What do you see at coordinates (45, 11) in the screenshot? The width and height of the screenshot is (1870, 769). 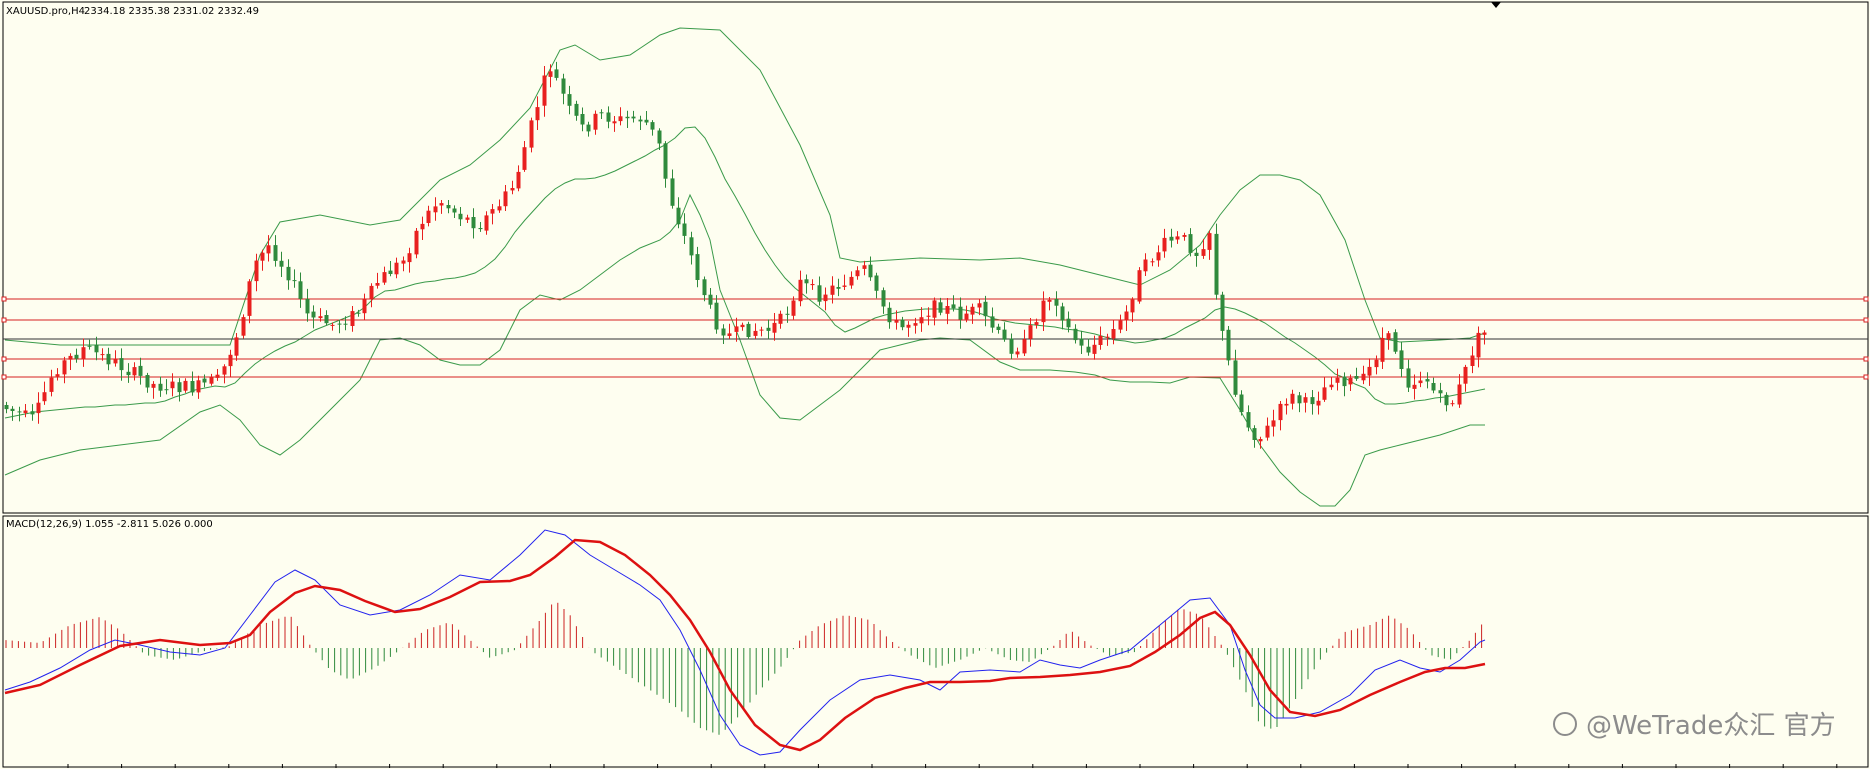 I see `symbol-label: XAUUSD.pro,H4` at bounding box center [45, 11].